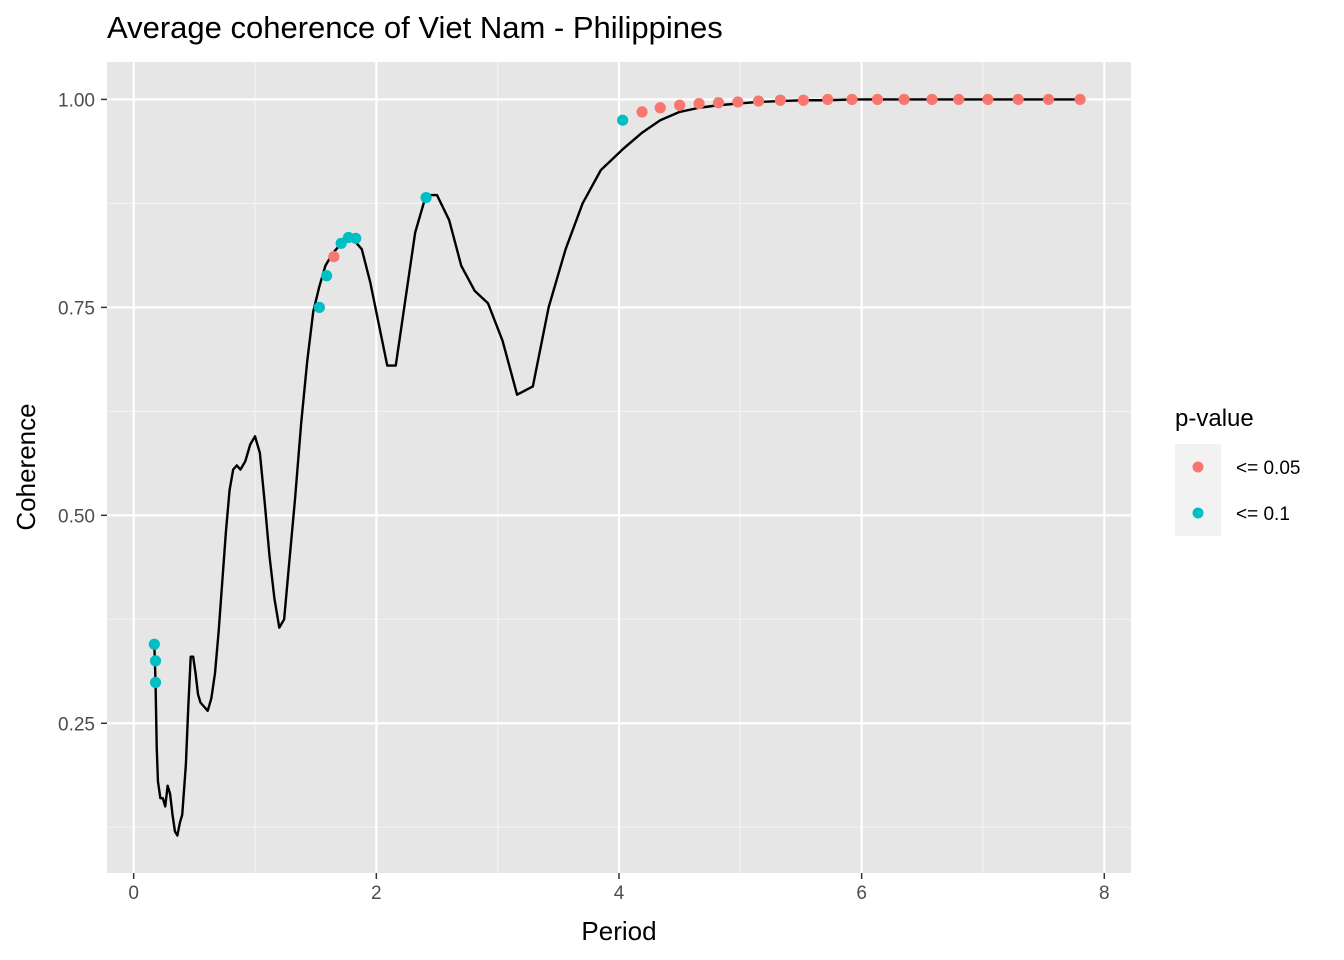 Image resolution: width=1344 pixels, height=960 pixels. Describe the element at coordinates (861, 893) in the screenshot. I see `x-tick-label: 6` at that location.